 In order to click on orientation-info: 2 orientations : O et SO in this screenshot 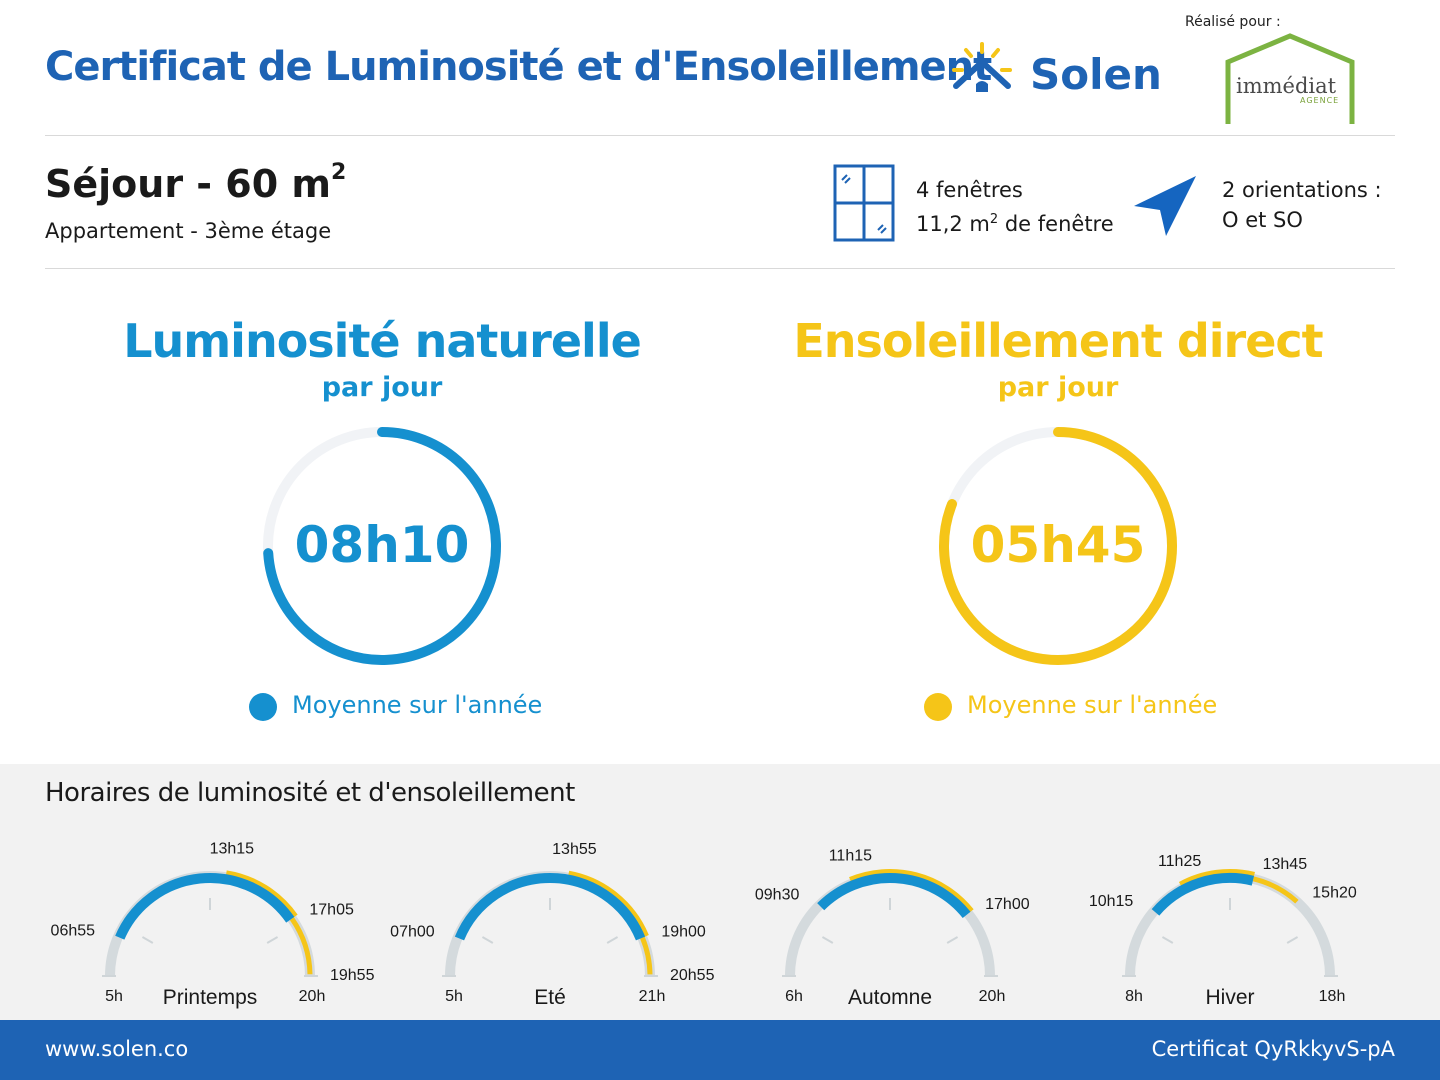, I will do `click(1302, 205)`.